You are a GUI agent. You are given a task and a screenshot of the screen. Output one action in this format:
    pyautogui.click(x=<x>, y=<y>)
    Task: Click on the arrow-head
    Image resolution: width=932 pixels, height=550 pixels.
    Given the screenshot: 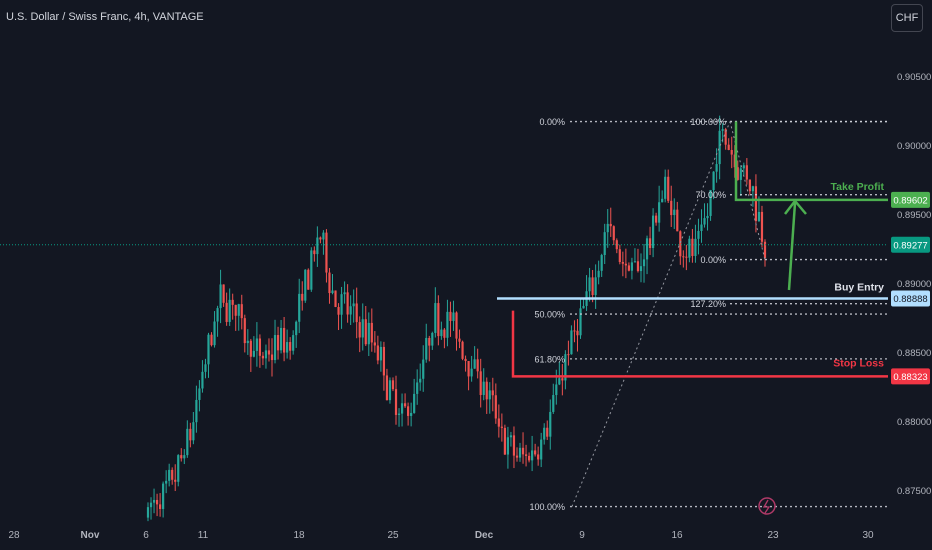 What is the action you would take?
    pyautogui.click(x=795, y=207)
    